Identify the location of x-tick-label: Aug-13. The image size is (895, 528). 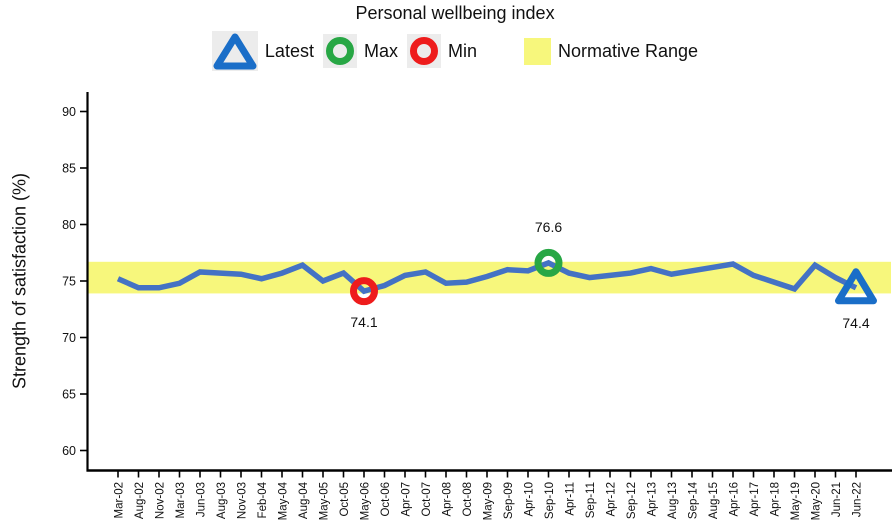
(673, 500).